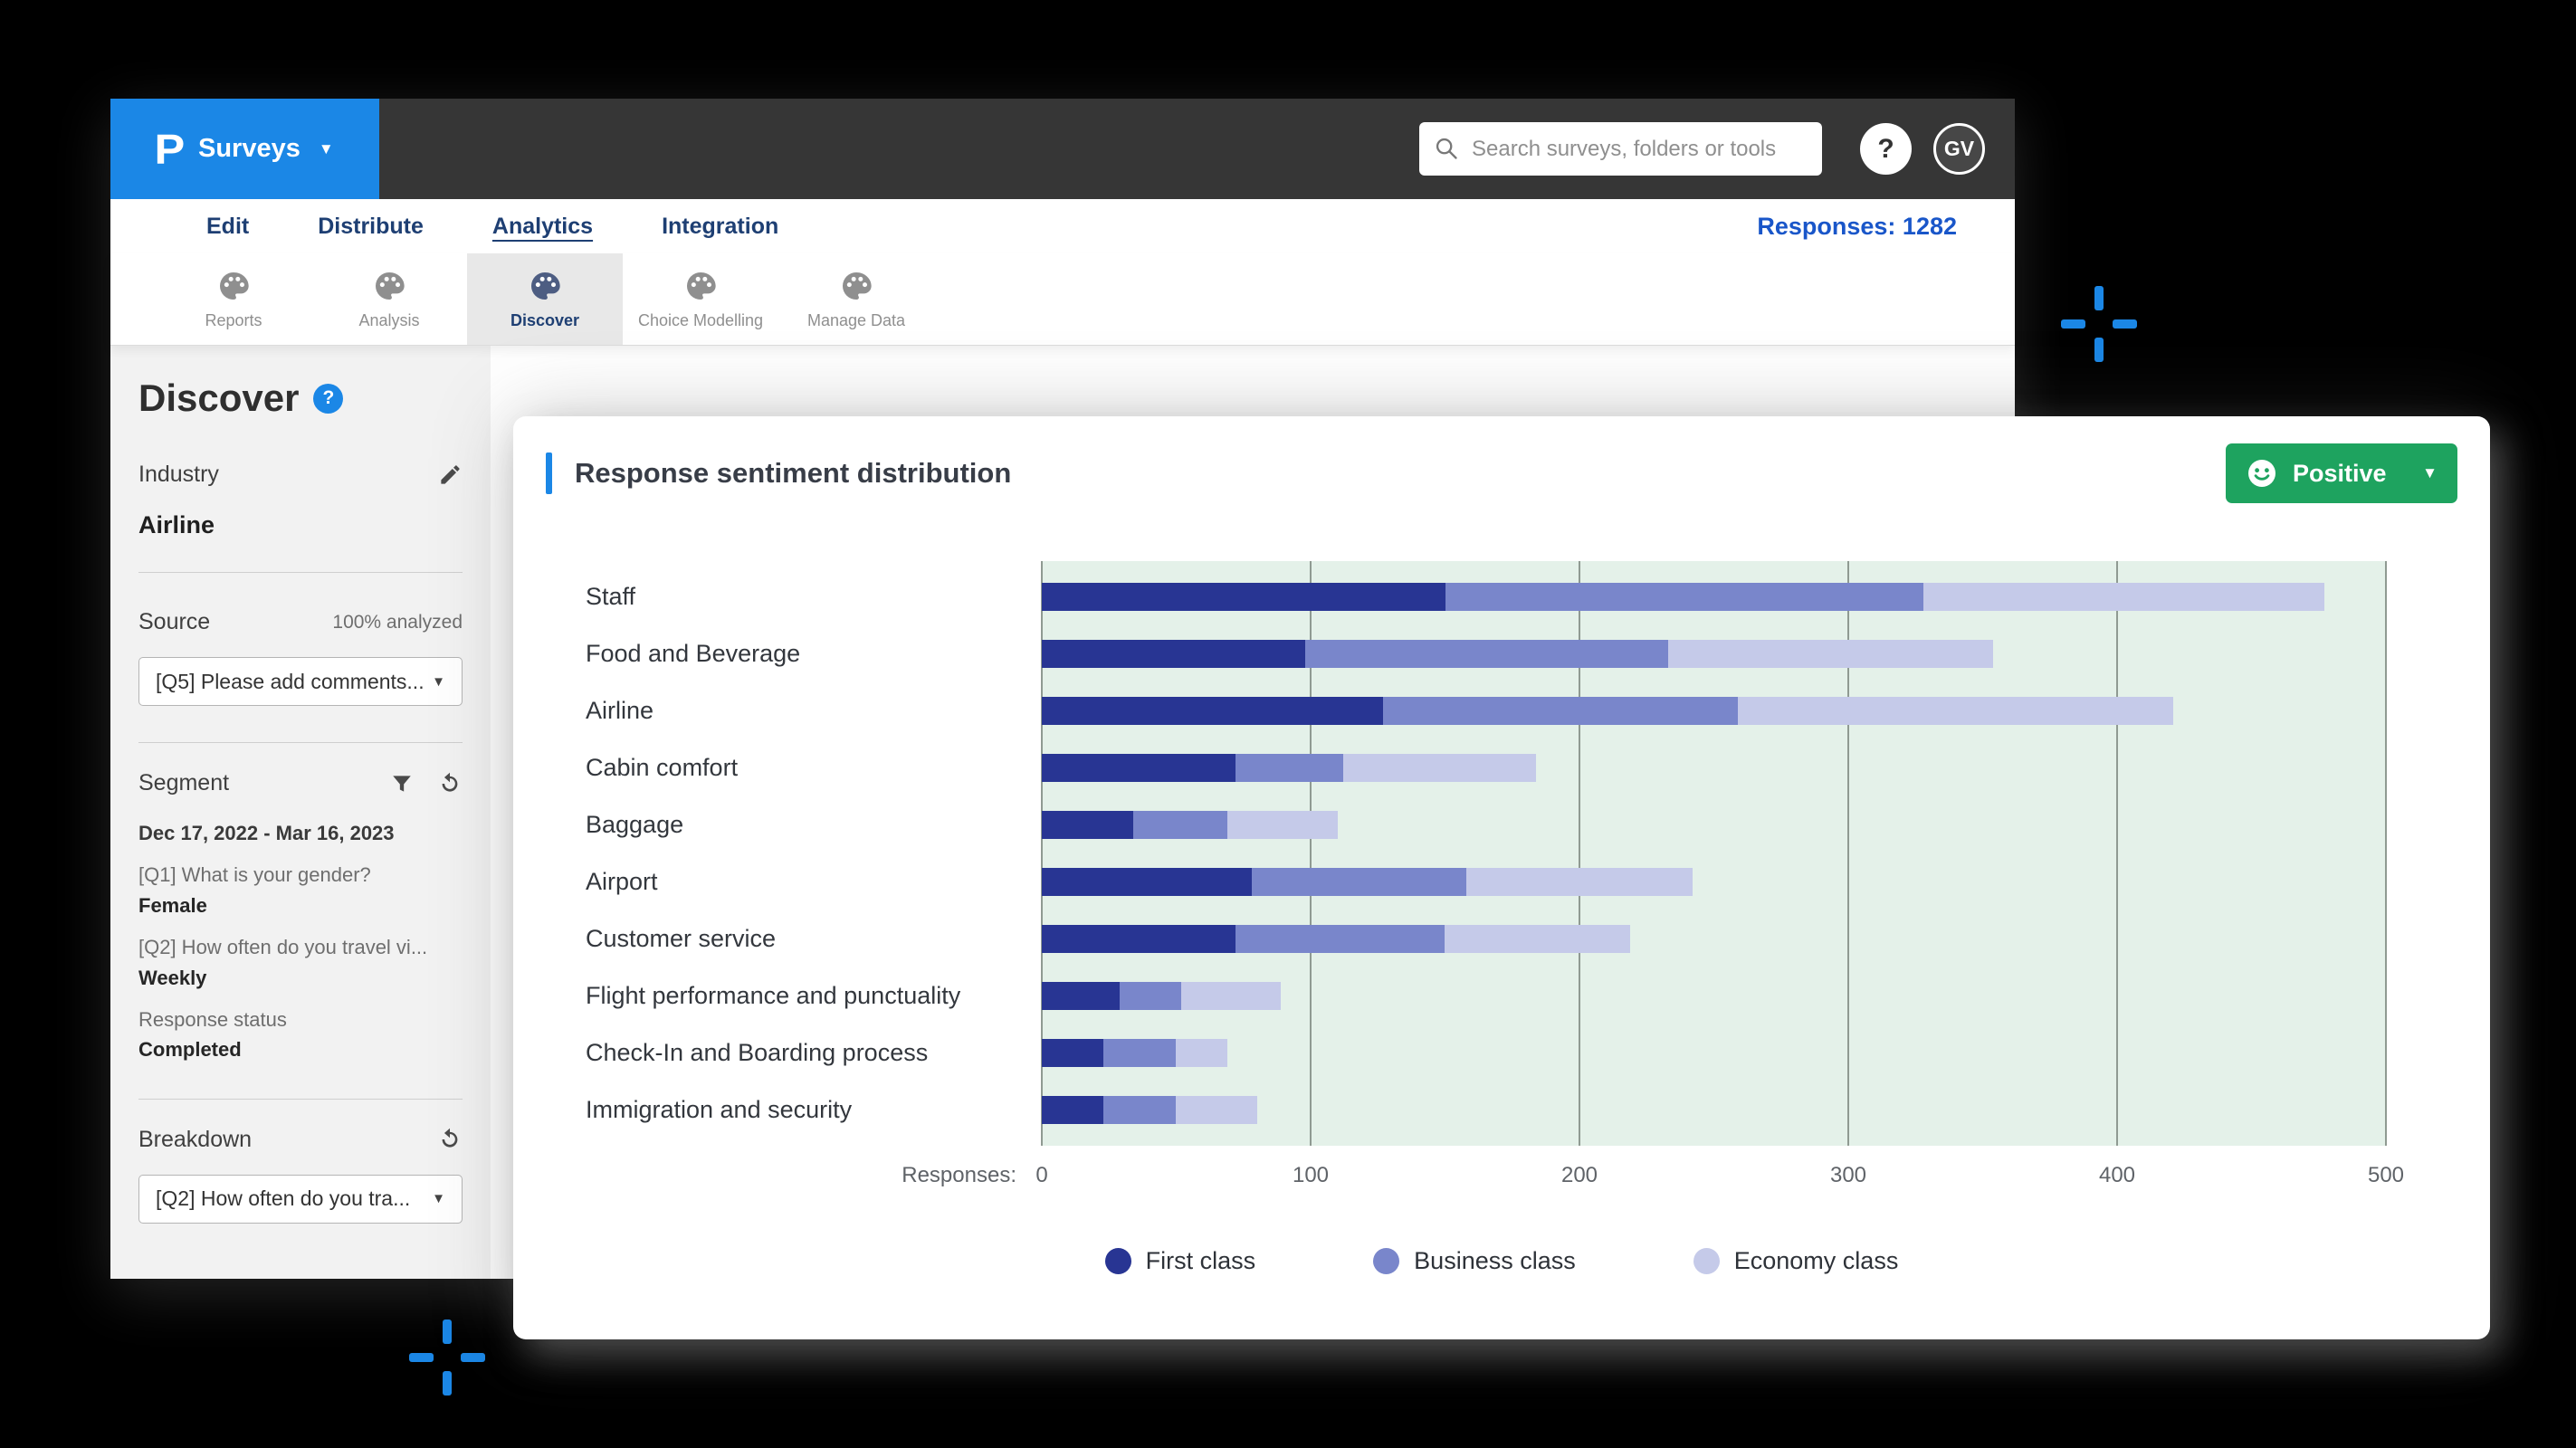 The image size is (2576, 1448). I want to click on segment-answer: Completed, so click(190, 1050).